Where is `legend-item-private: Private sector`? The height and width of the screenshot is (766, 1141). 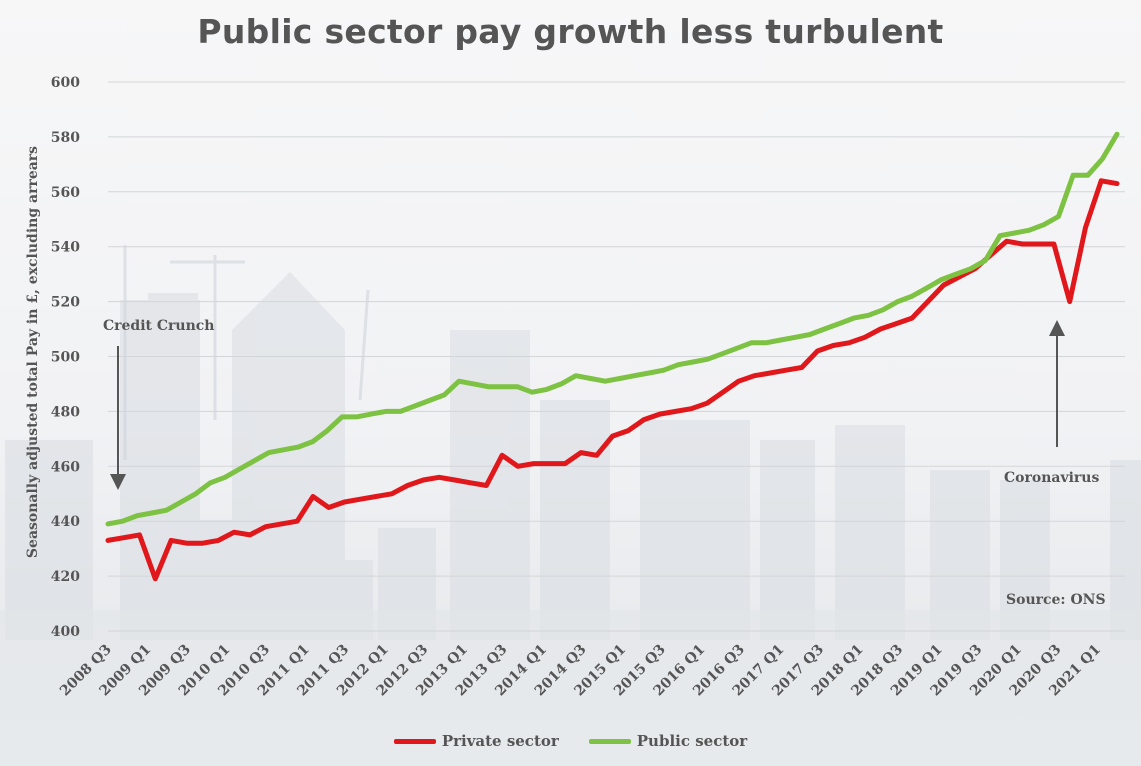 legend-item-private: Private sector is located at coordinates (476, 741).